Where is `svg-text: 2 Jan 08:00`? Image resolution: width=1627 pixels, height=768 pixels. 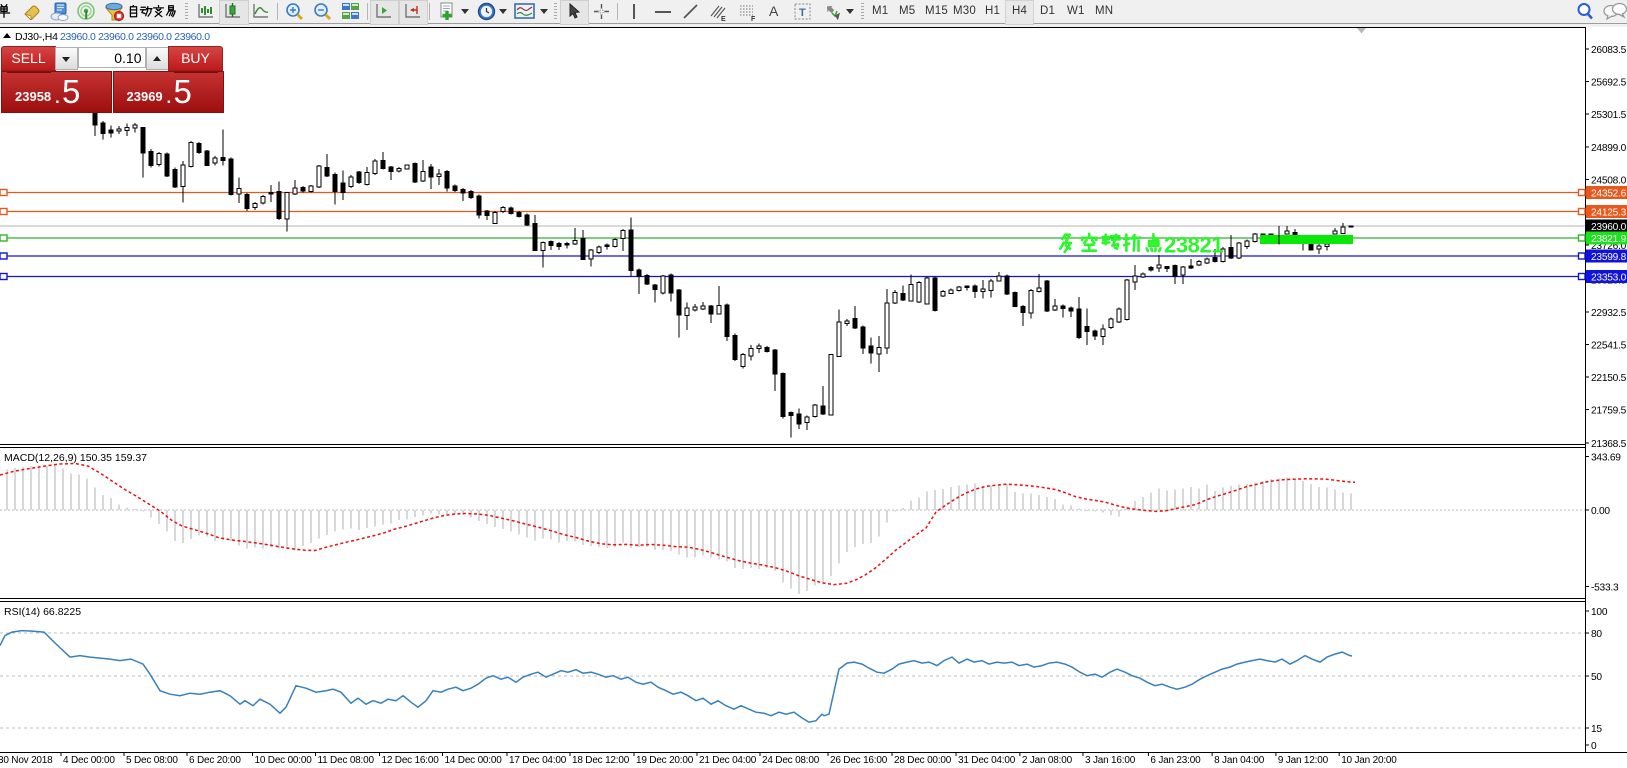 svg-text: 2 Jan 08:00 is located at coordinates (1047, 760).